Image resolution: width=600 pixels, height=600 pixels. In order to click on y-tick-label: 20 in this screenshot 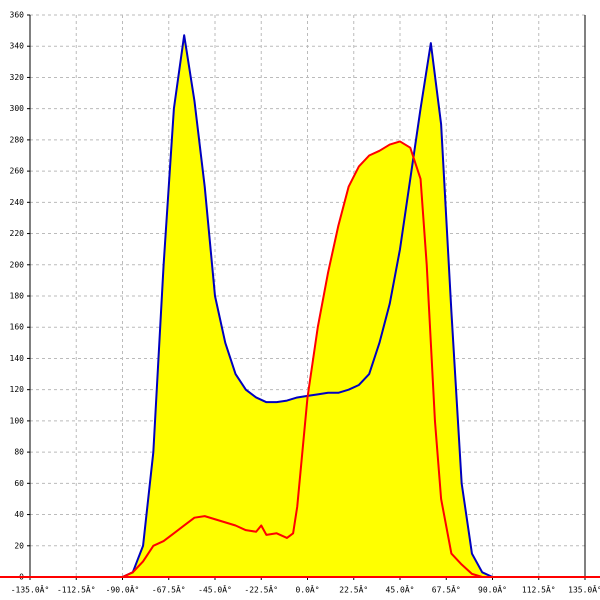, I will do `click(19, 545)`.